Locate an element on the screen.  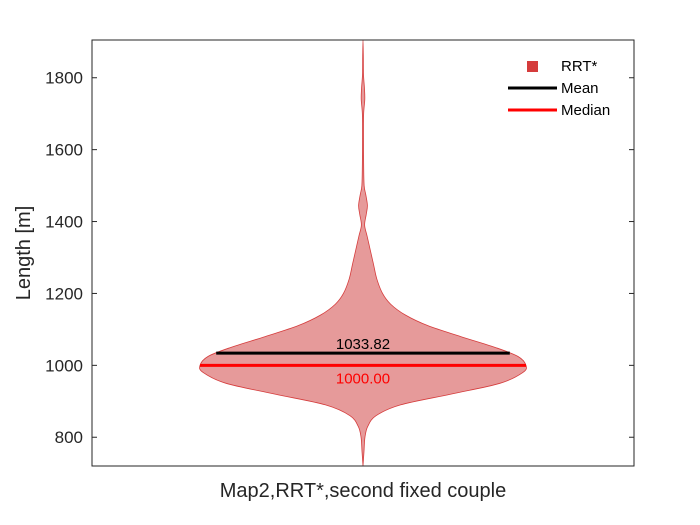
y-tick-label-1000: 1000 is located at coordinates (64, 365).